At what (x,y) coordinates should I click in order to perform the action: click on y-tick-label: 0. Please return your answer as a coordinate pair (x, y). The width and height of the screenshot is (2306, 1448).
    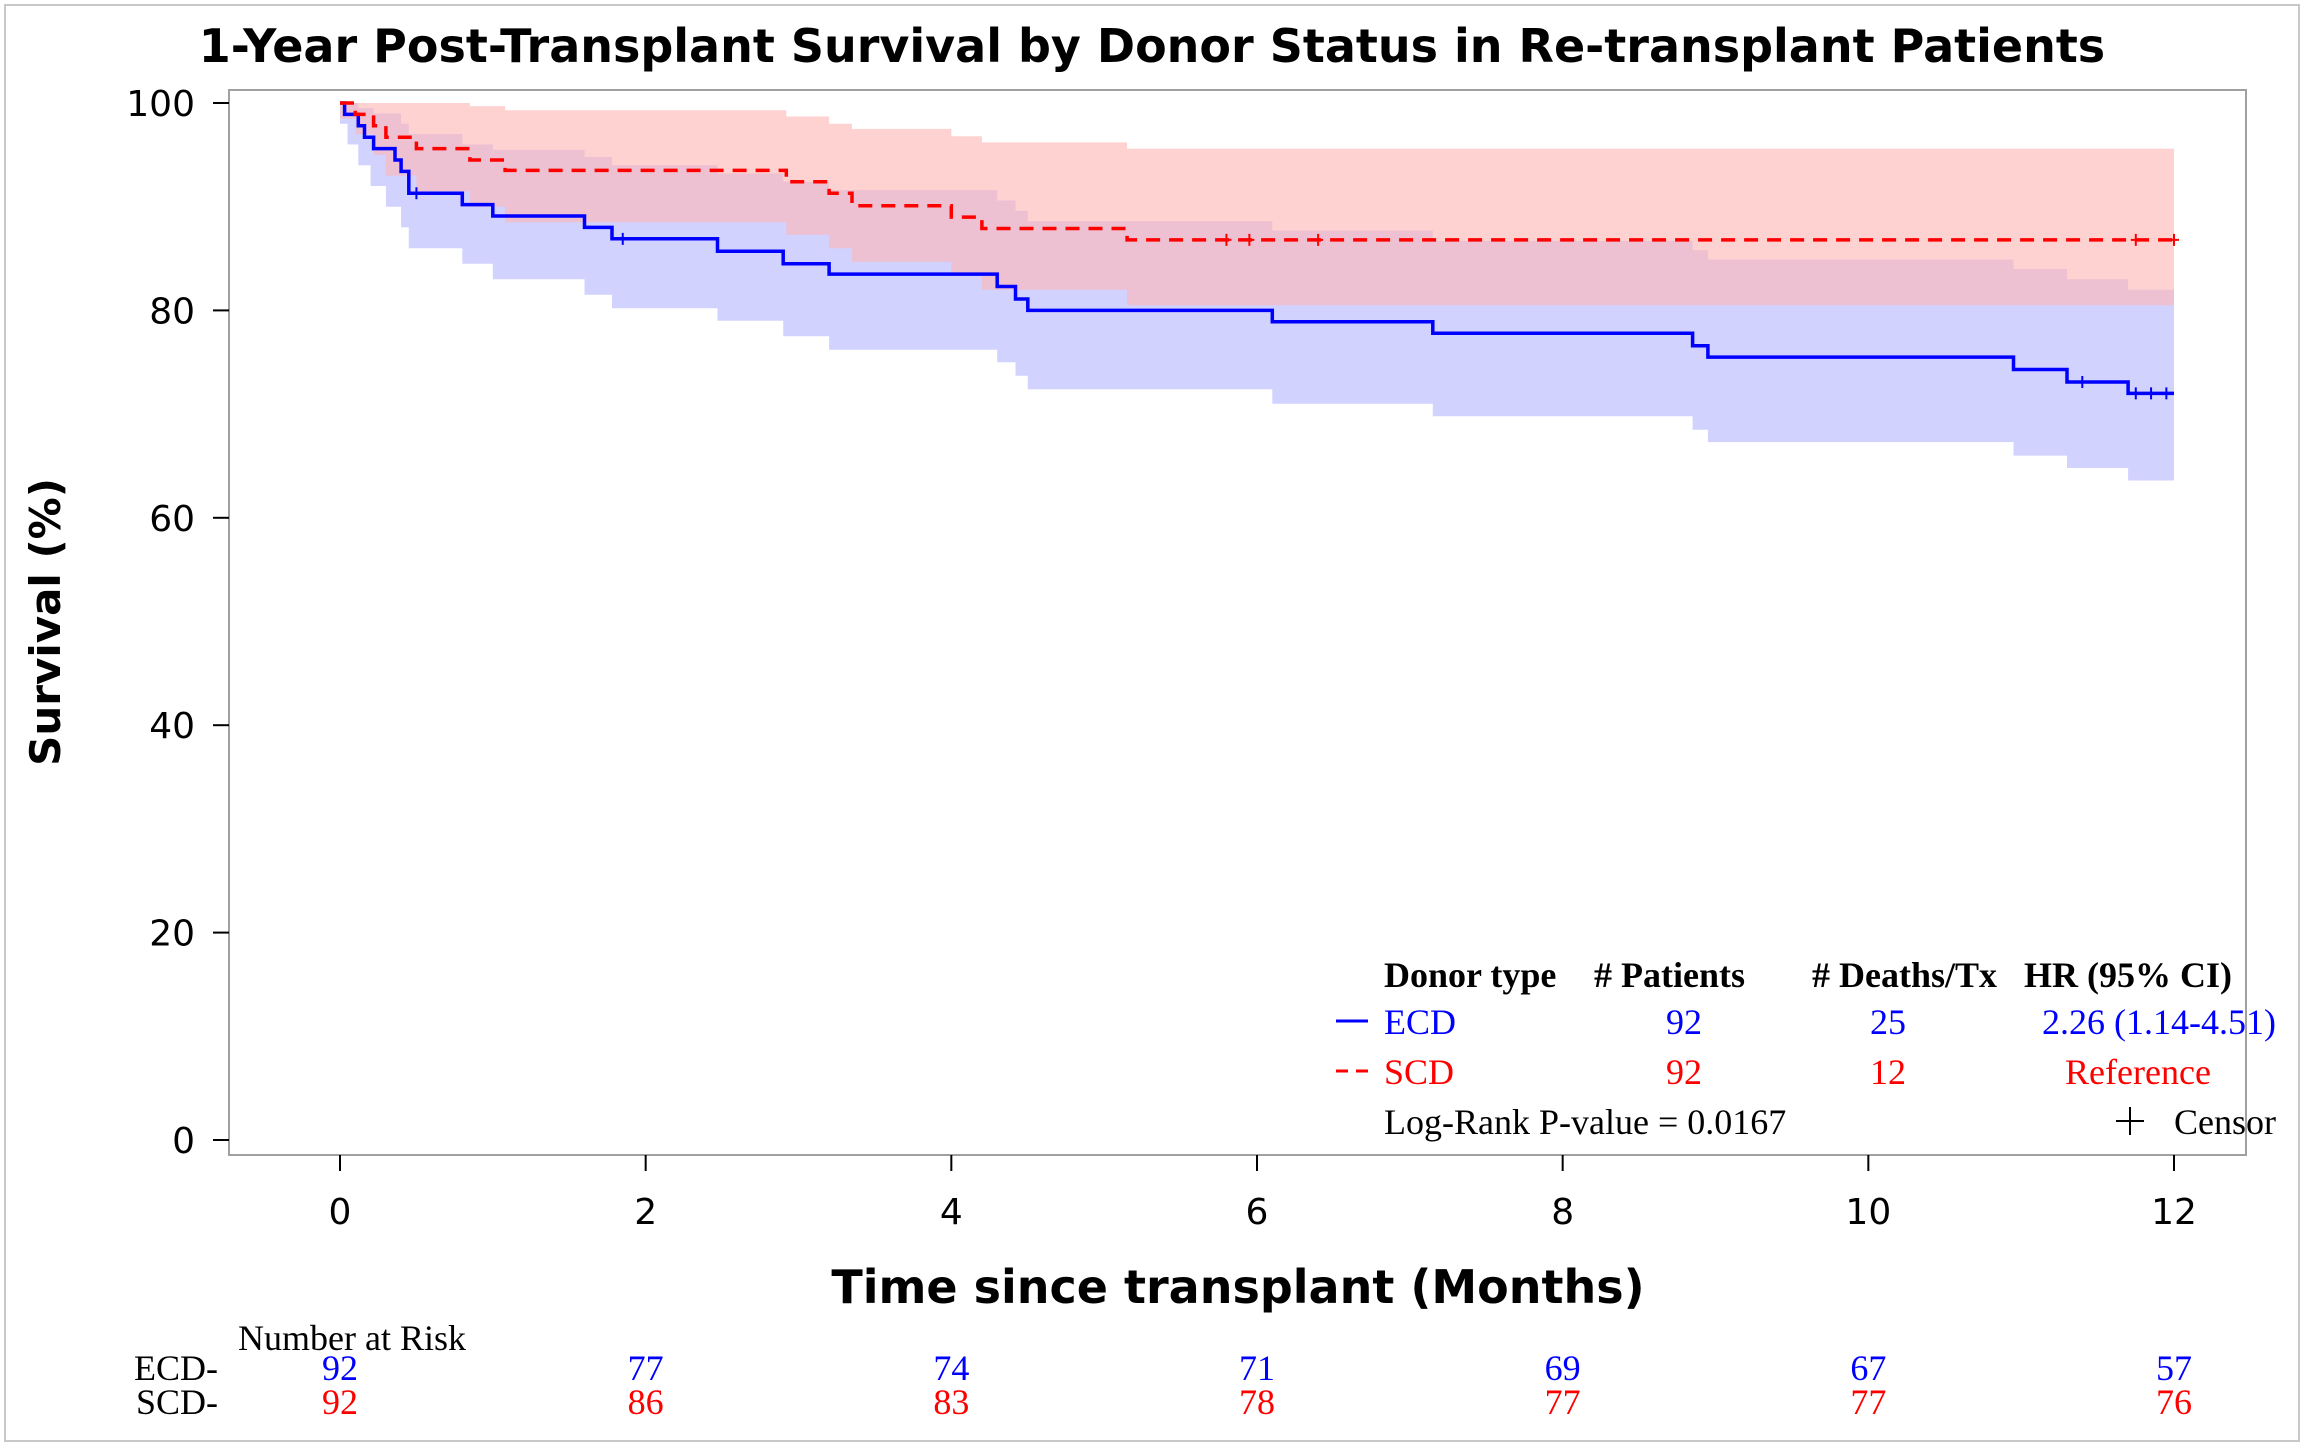
    Looking at the image, I should click on (183, 1141).